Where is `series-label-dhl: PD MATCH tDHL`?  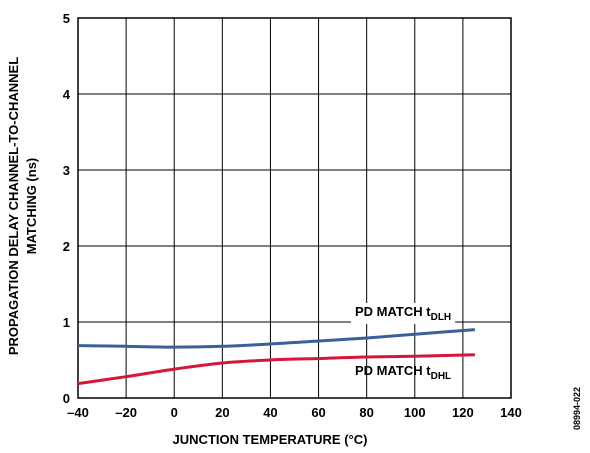 series-label-dhl: PD MATCH tDHL is located at coordinates (403, 372).